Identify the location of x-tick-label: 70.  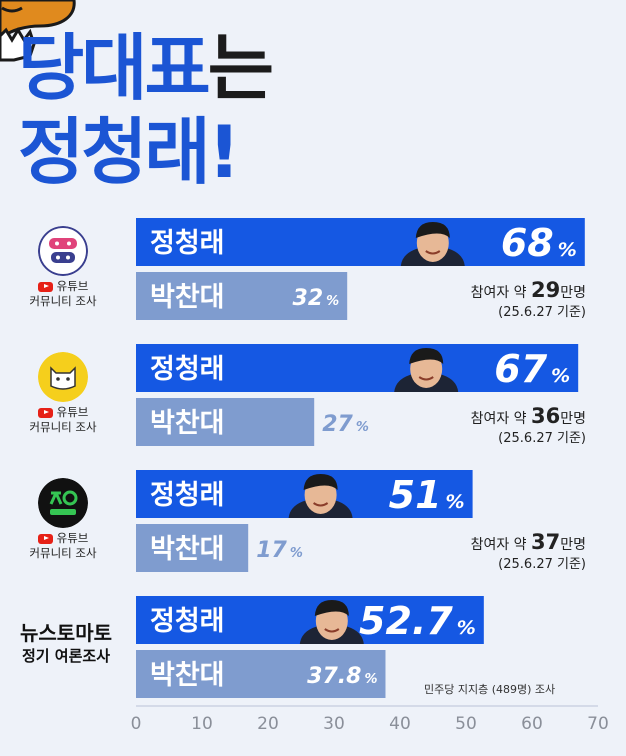
(598, 724).